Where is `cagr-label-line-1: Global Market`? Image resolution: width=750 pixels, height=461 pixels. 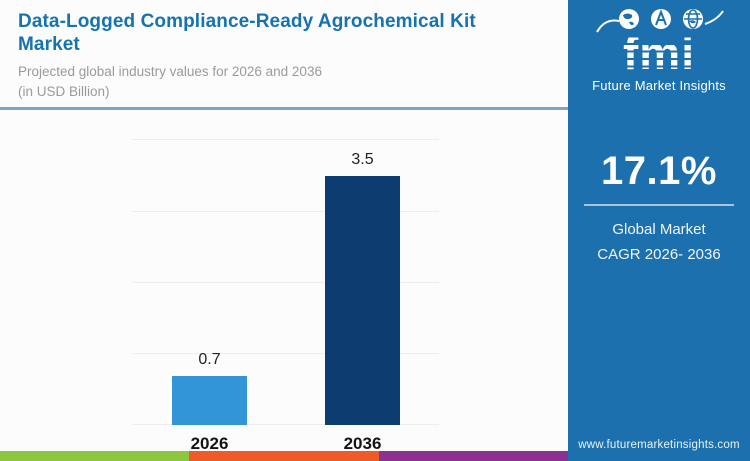 cagr-label-line-1: Global Market is located at coordinates (659, 229).